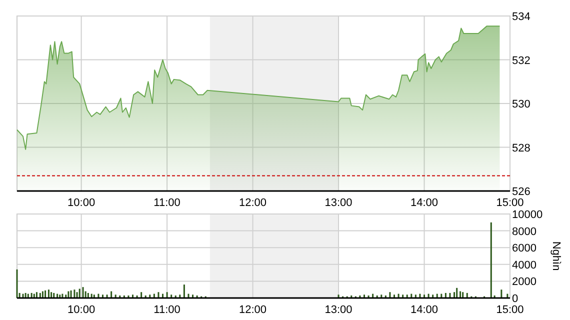 The image size is (570, 320). Describe the element at coordinates (524, 232) in the screenshot. I see `y-tick-label: 8000` at that location.